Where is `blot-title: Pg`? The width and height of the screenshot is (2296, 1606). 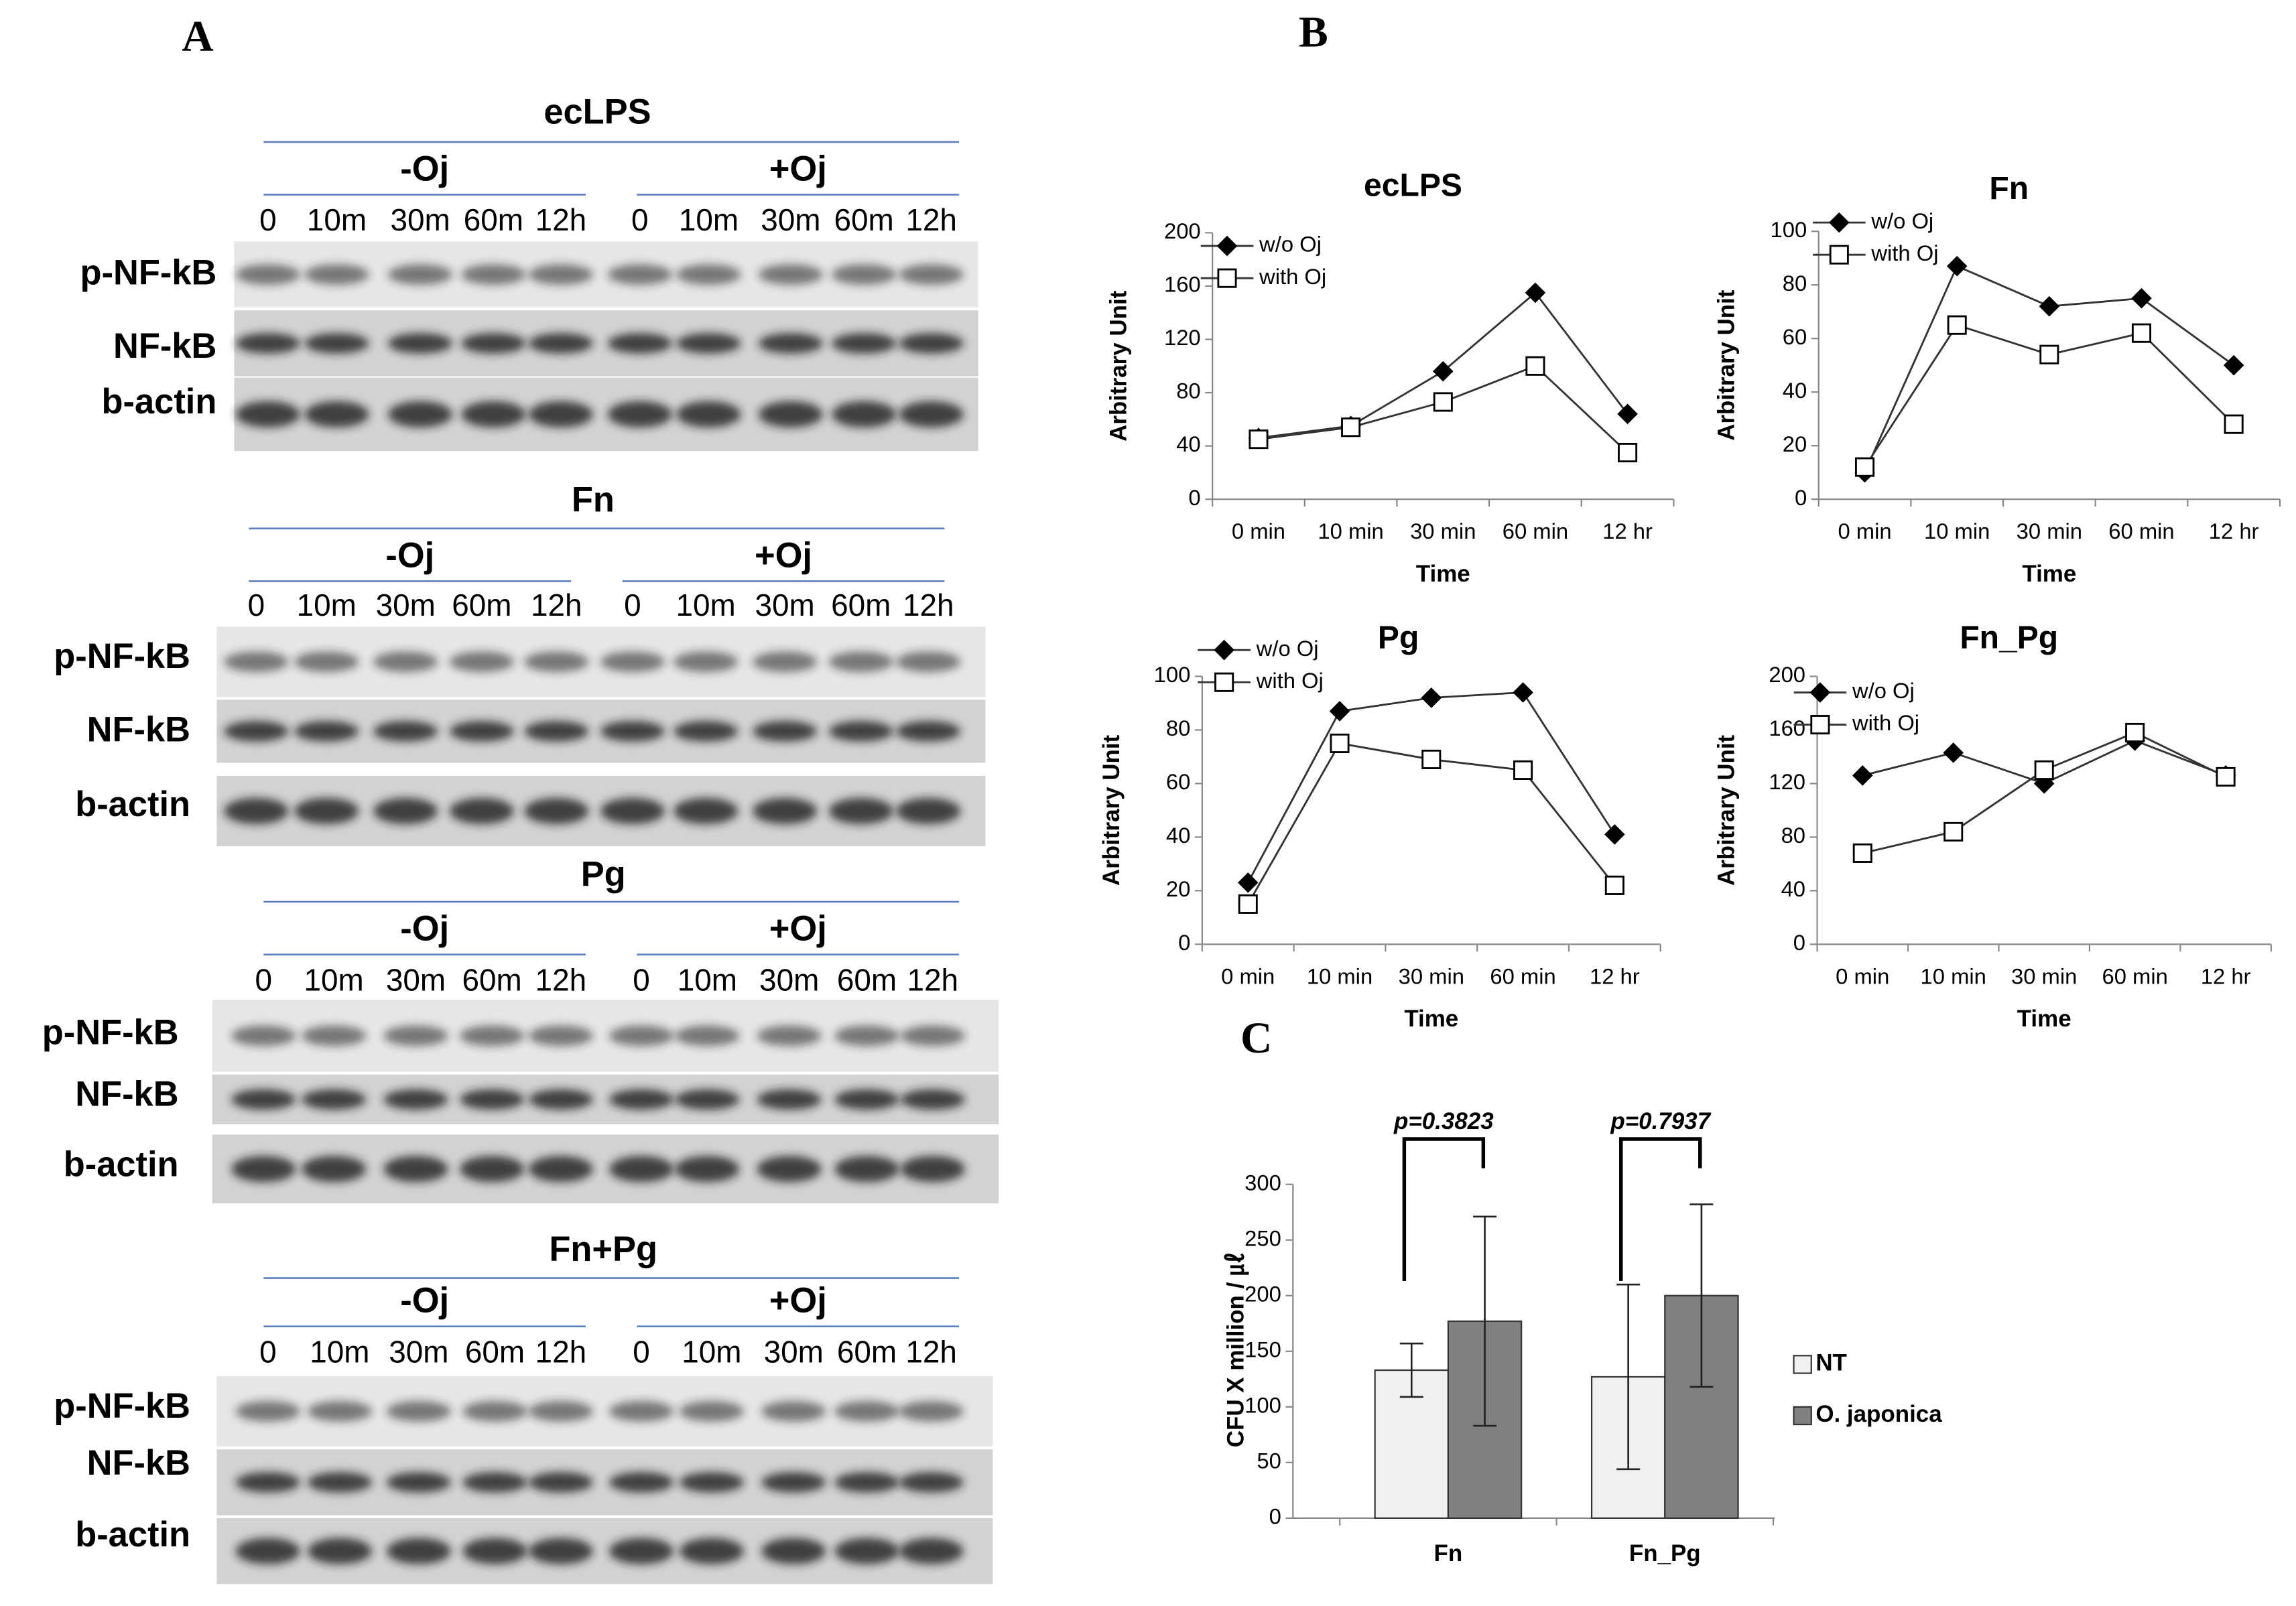 blot-title: Pg is located at coordinates (603, 875).